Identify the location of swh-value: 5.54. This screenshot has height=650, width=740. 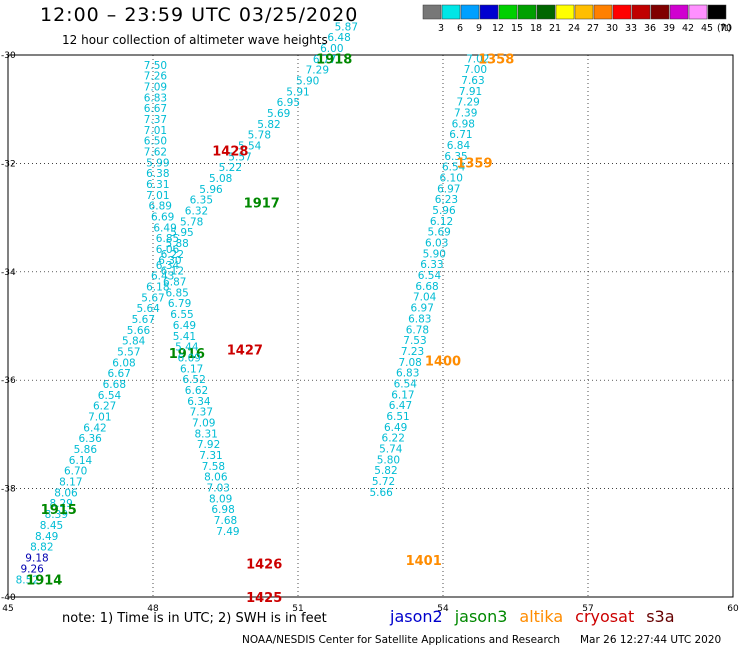
(250, 147).